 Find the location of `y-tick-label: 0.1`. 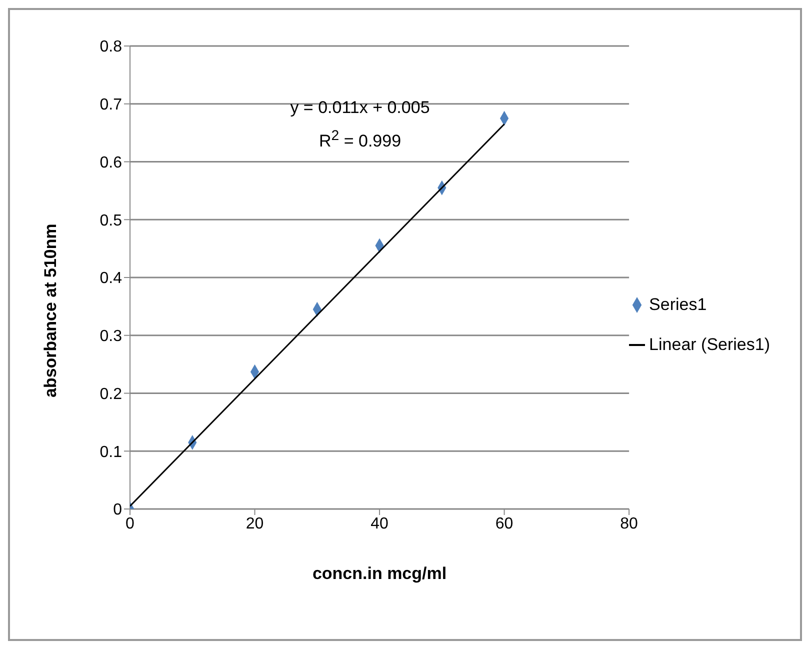

y-tick-label: 0.1 is located at coordinates (111, 452).